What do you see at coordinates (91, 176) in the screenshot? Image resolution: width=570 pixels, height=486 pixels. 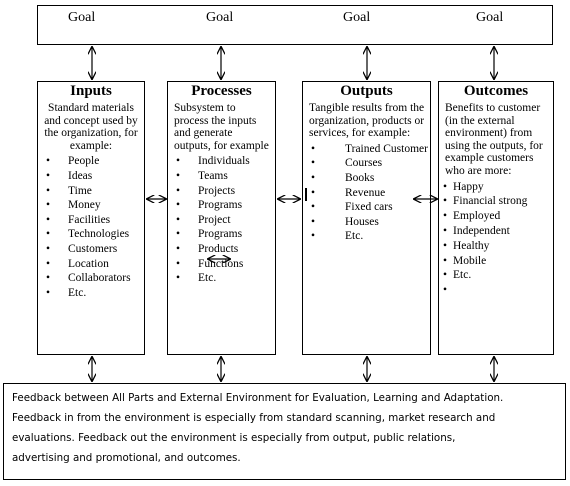 I see `list-item: Ideas` at bounding box center [91, 176].